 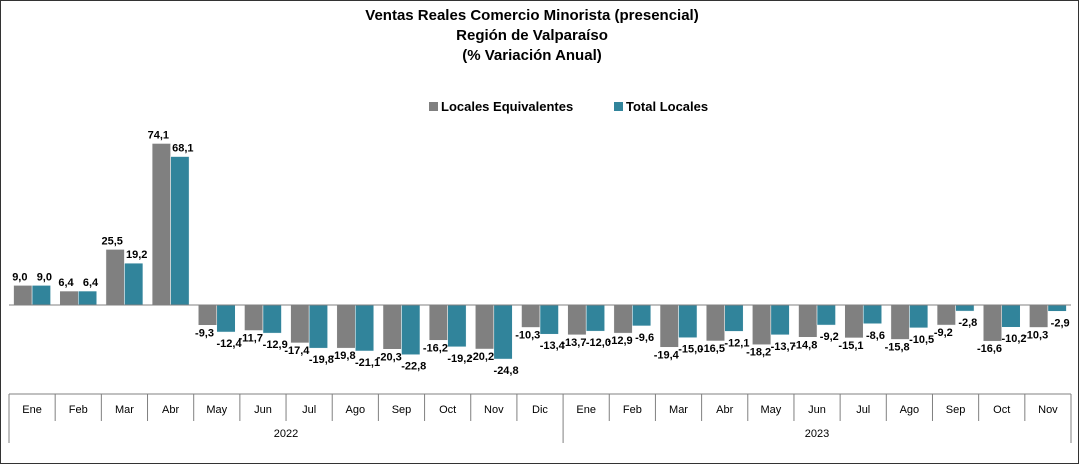 What do you see at coordinates (435, 348) in the screenshot?
I see `data-label-s0-9: -16,2` at bounding box center [435, 348].